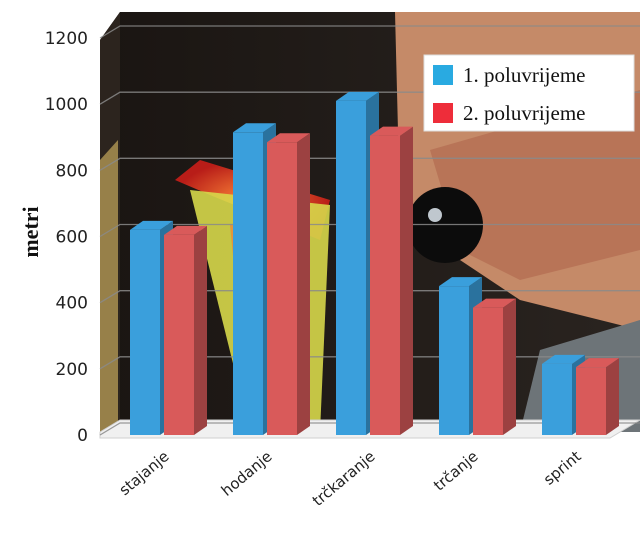  I want to click on y-tick-label: 800, so click(72, 171).